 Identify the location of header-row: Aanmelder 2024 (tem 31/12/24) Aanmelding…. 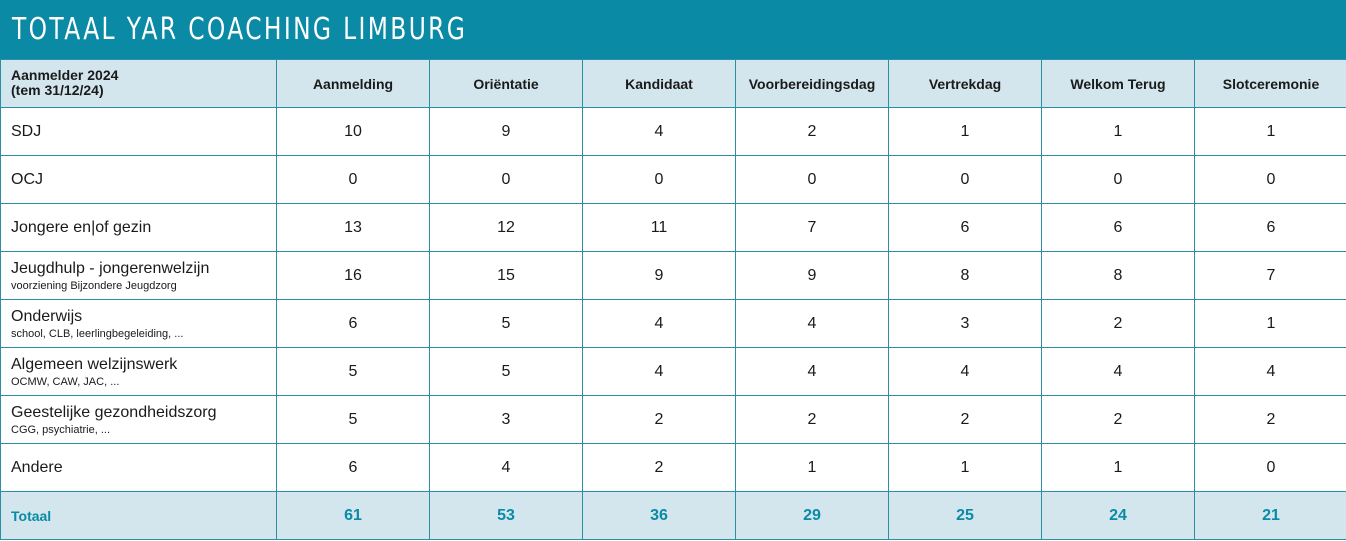
(673, 83).